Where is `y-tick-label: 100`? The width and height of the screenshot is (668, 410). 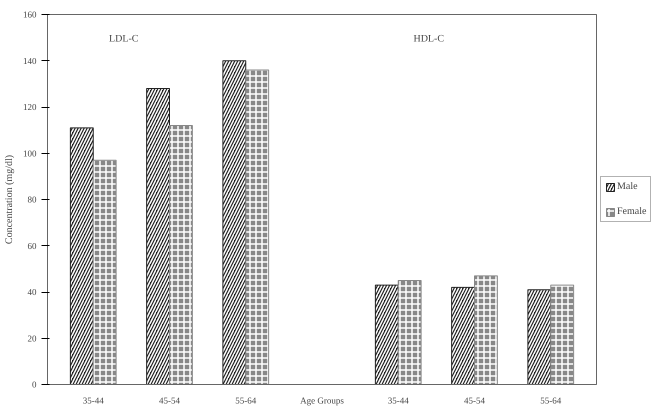 y-tick-label: 100 is located at coordinates (30, 153).